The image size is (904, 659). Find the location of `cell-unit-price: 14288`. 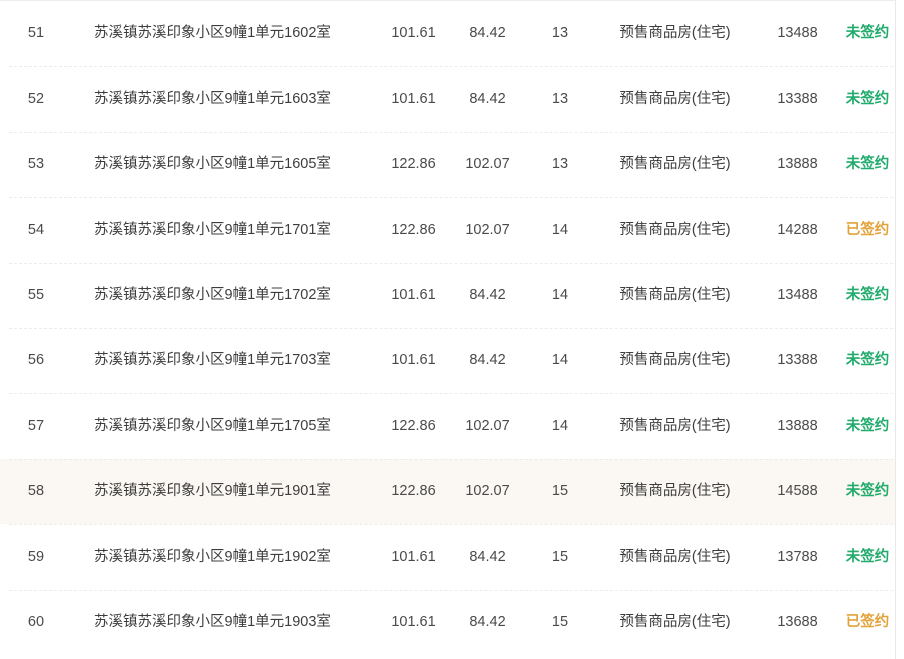

cell-unit-price: 14288 is located at coordinates (797, 229).